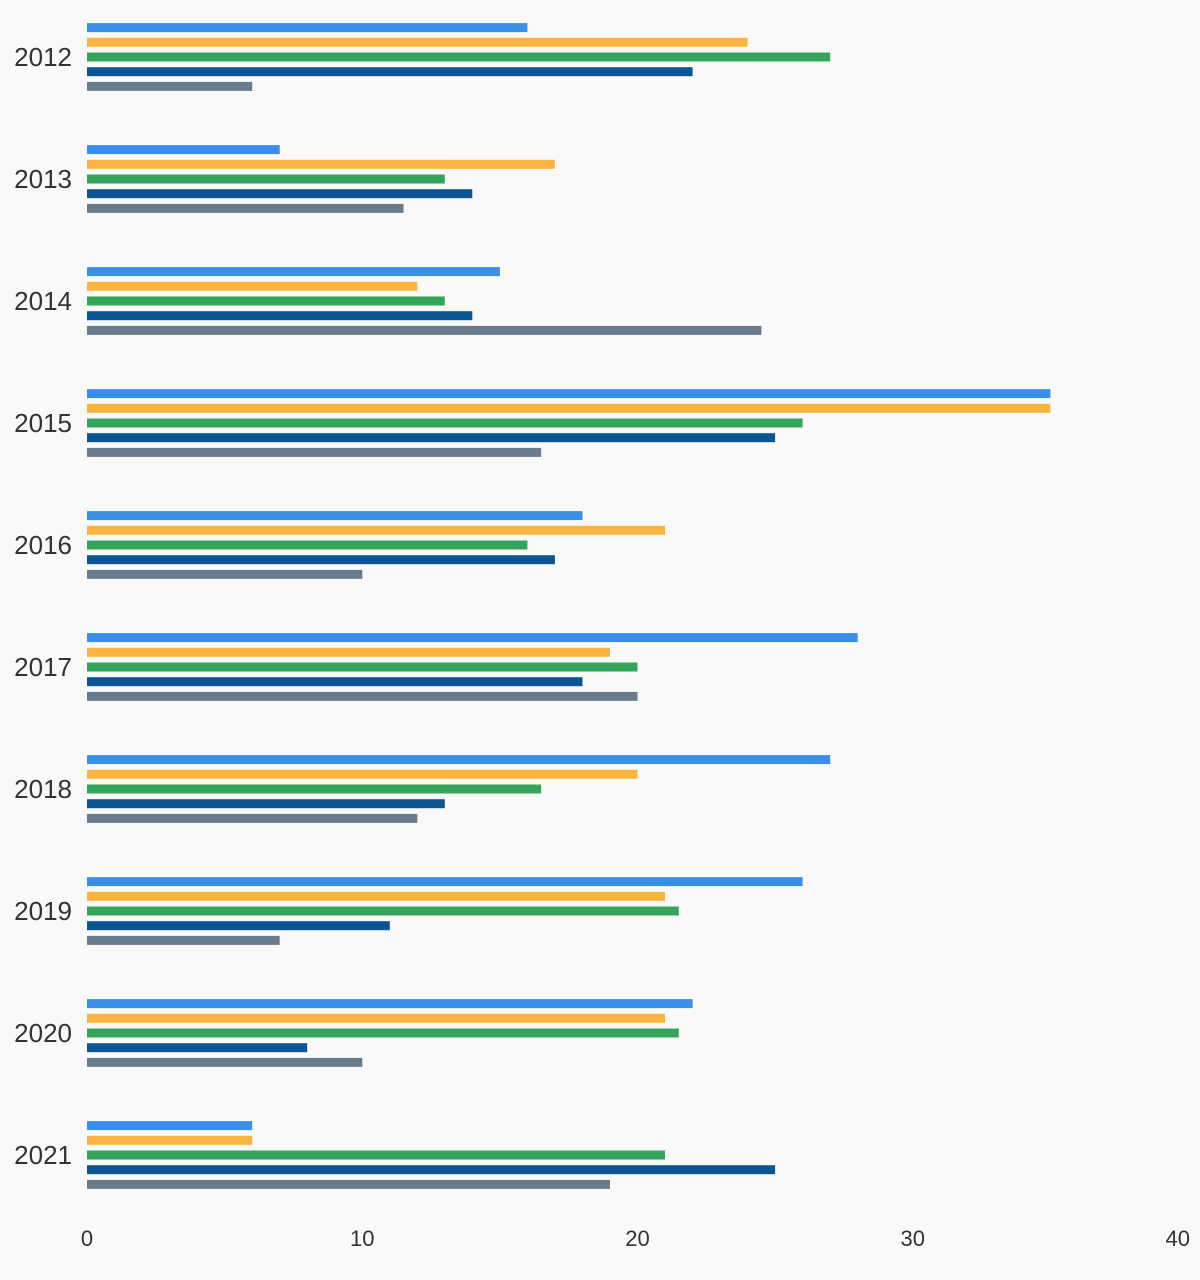 The height and width of the screenshot is (1280, 1200). What do you see at coordinates (43, 1155) in the screenshot?
I see `category-label: 2021` at bounding box center [43, 1155].